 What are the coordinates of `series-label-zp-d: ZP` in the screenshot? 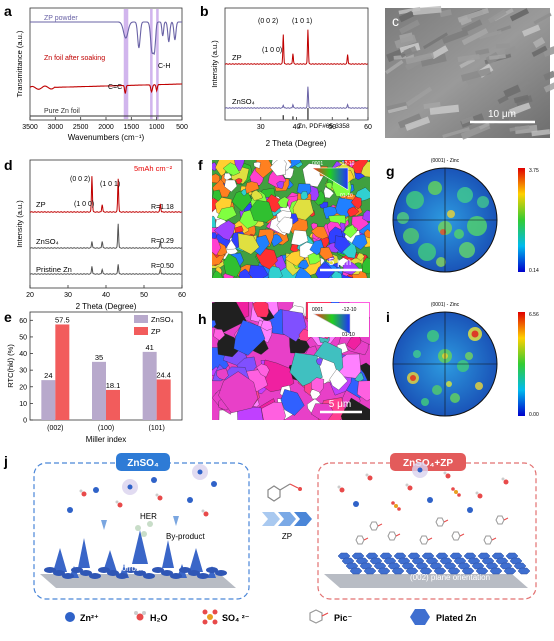 It's located at (41, 204).